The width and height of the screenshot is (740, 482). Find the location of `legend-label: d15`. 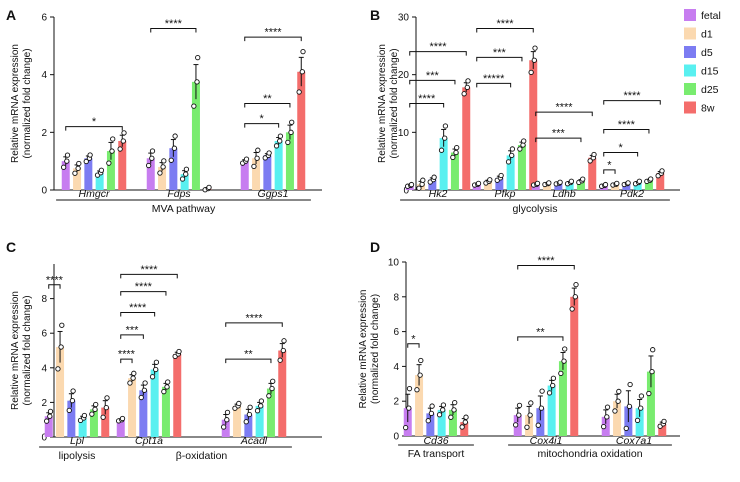

legend-label: d15 is located at coordinates (710, 72).